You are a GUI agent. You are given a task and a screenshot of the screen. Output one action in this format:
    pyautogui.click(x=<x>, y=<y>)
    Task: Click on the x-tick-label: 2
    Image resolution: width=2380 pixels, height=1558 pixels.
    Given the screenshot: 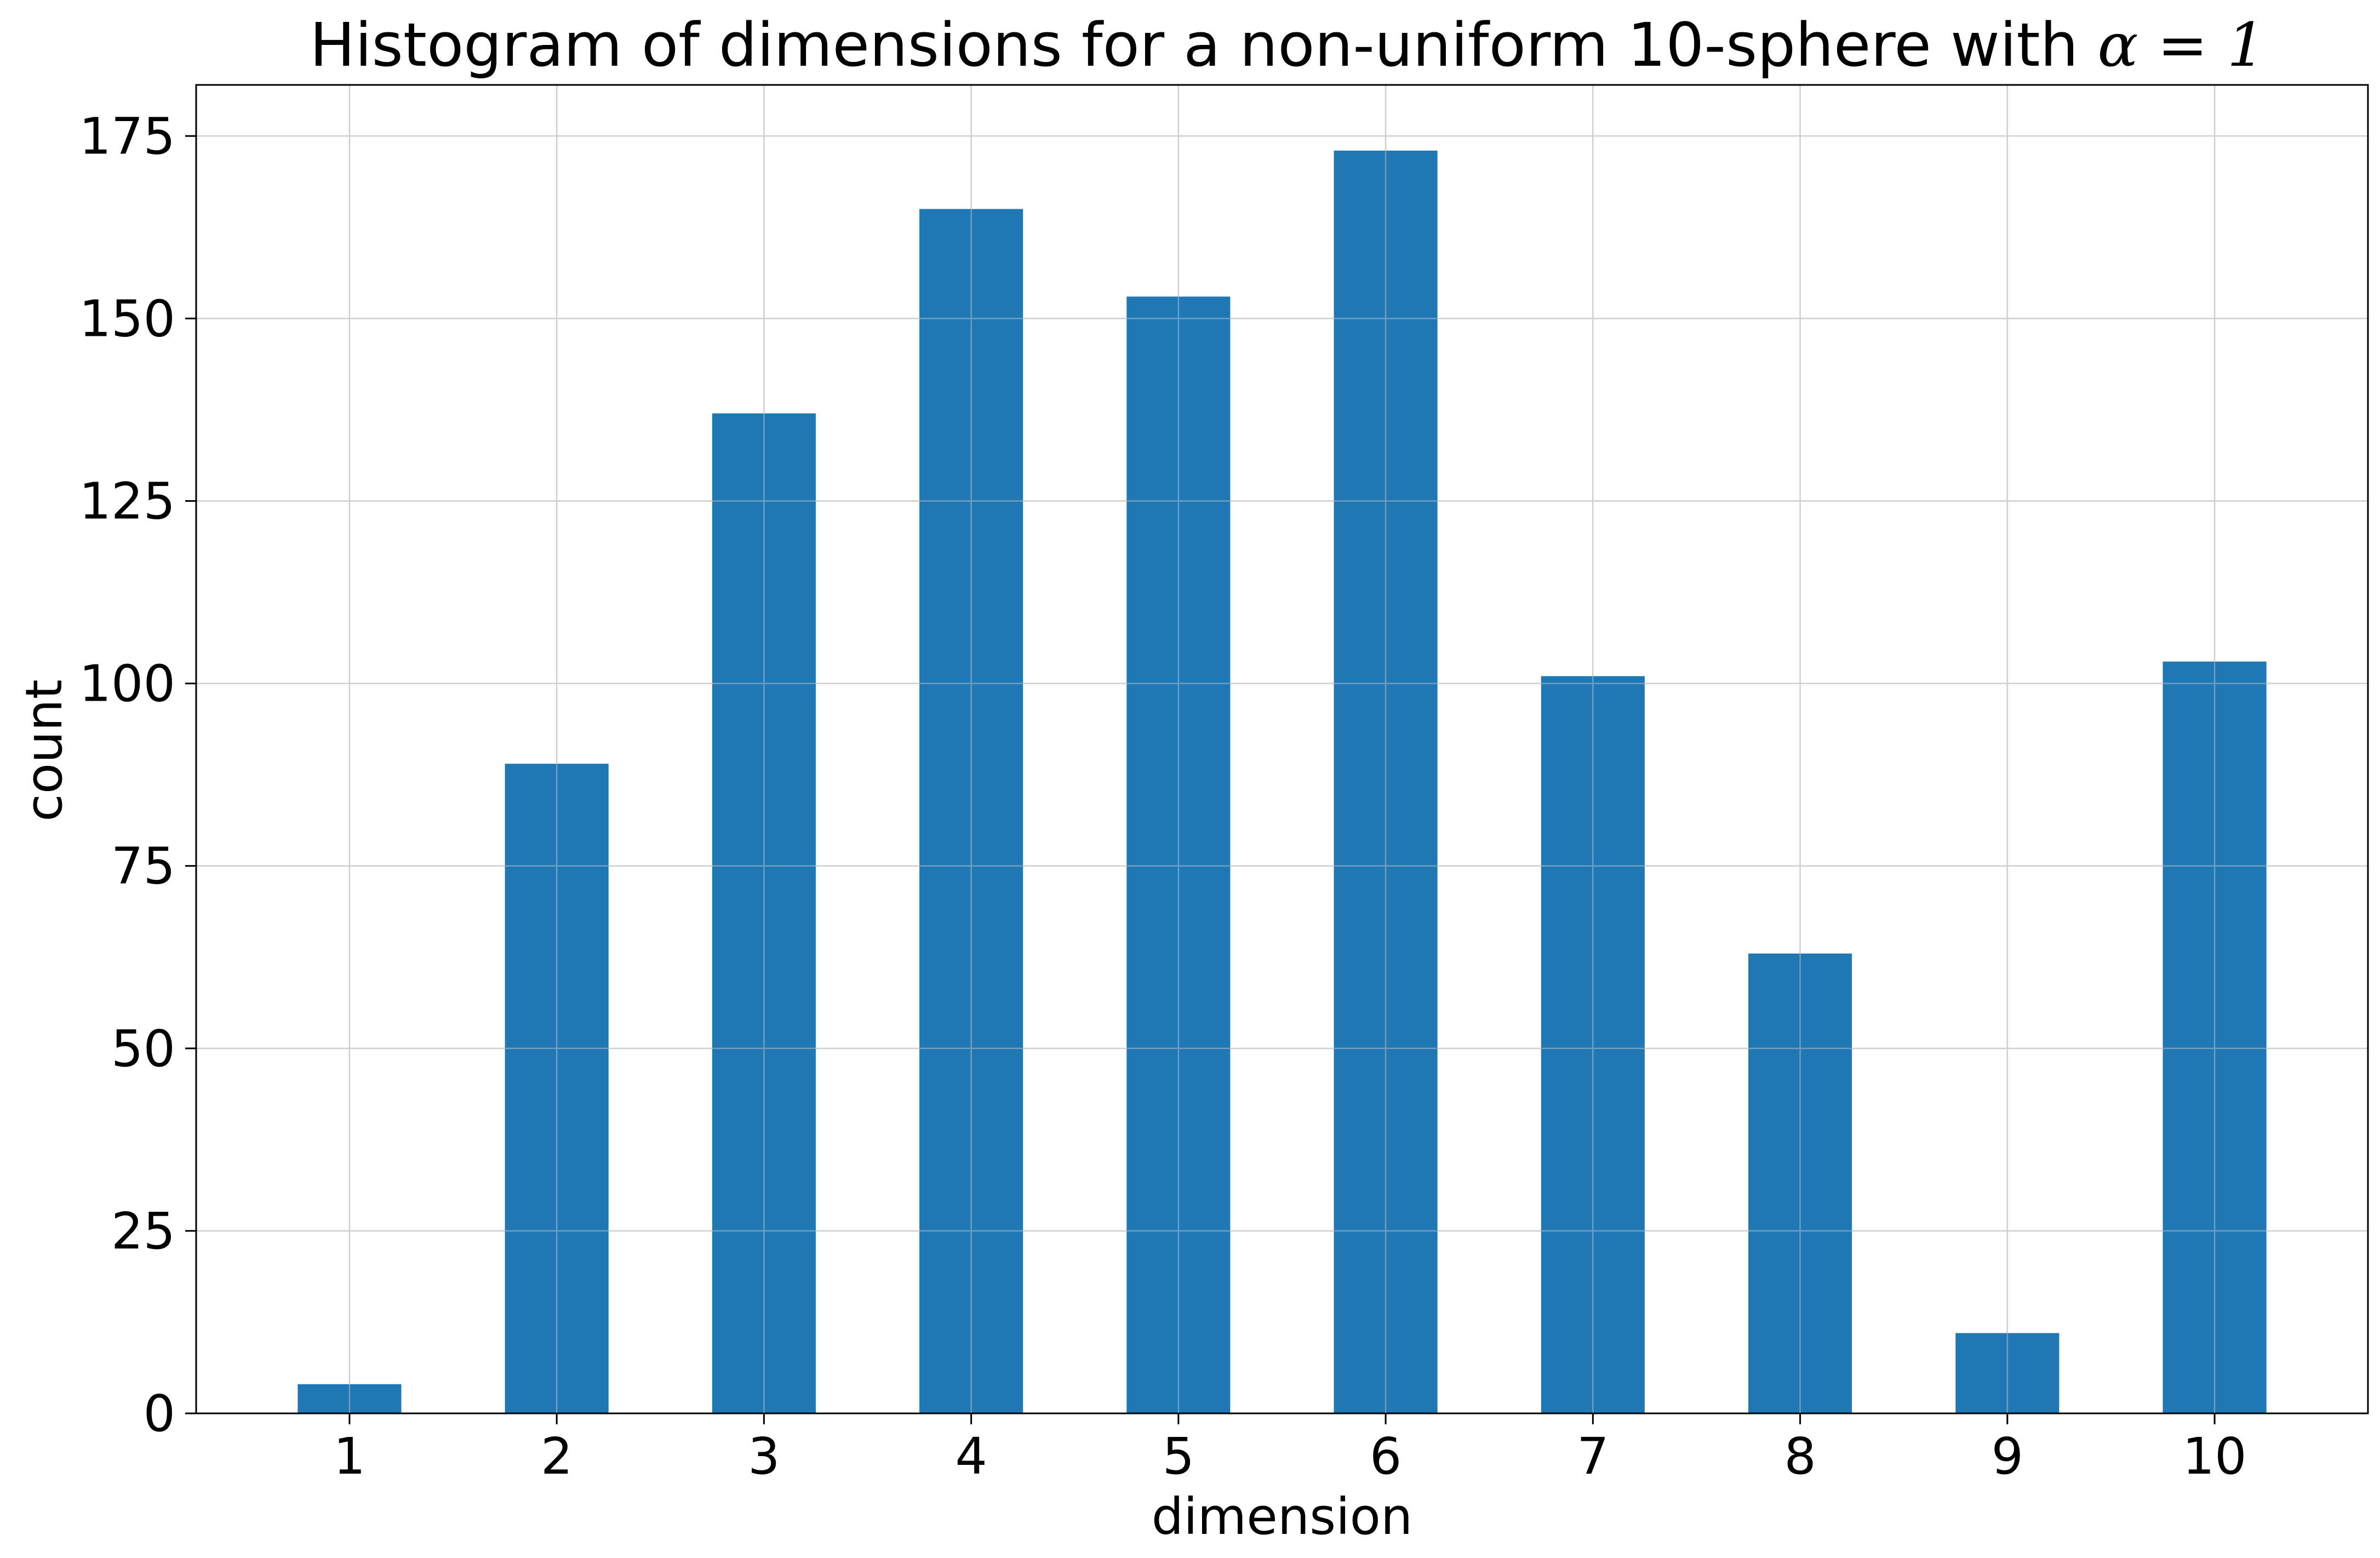 What is the action you would take?
    pyautogui.click(x=557, y=1457)
    